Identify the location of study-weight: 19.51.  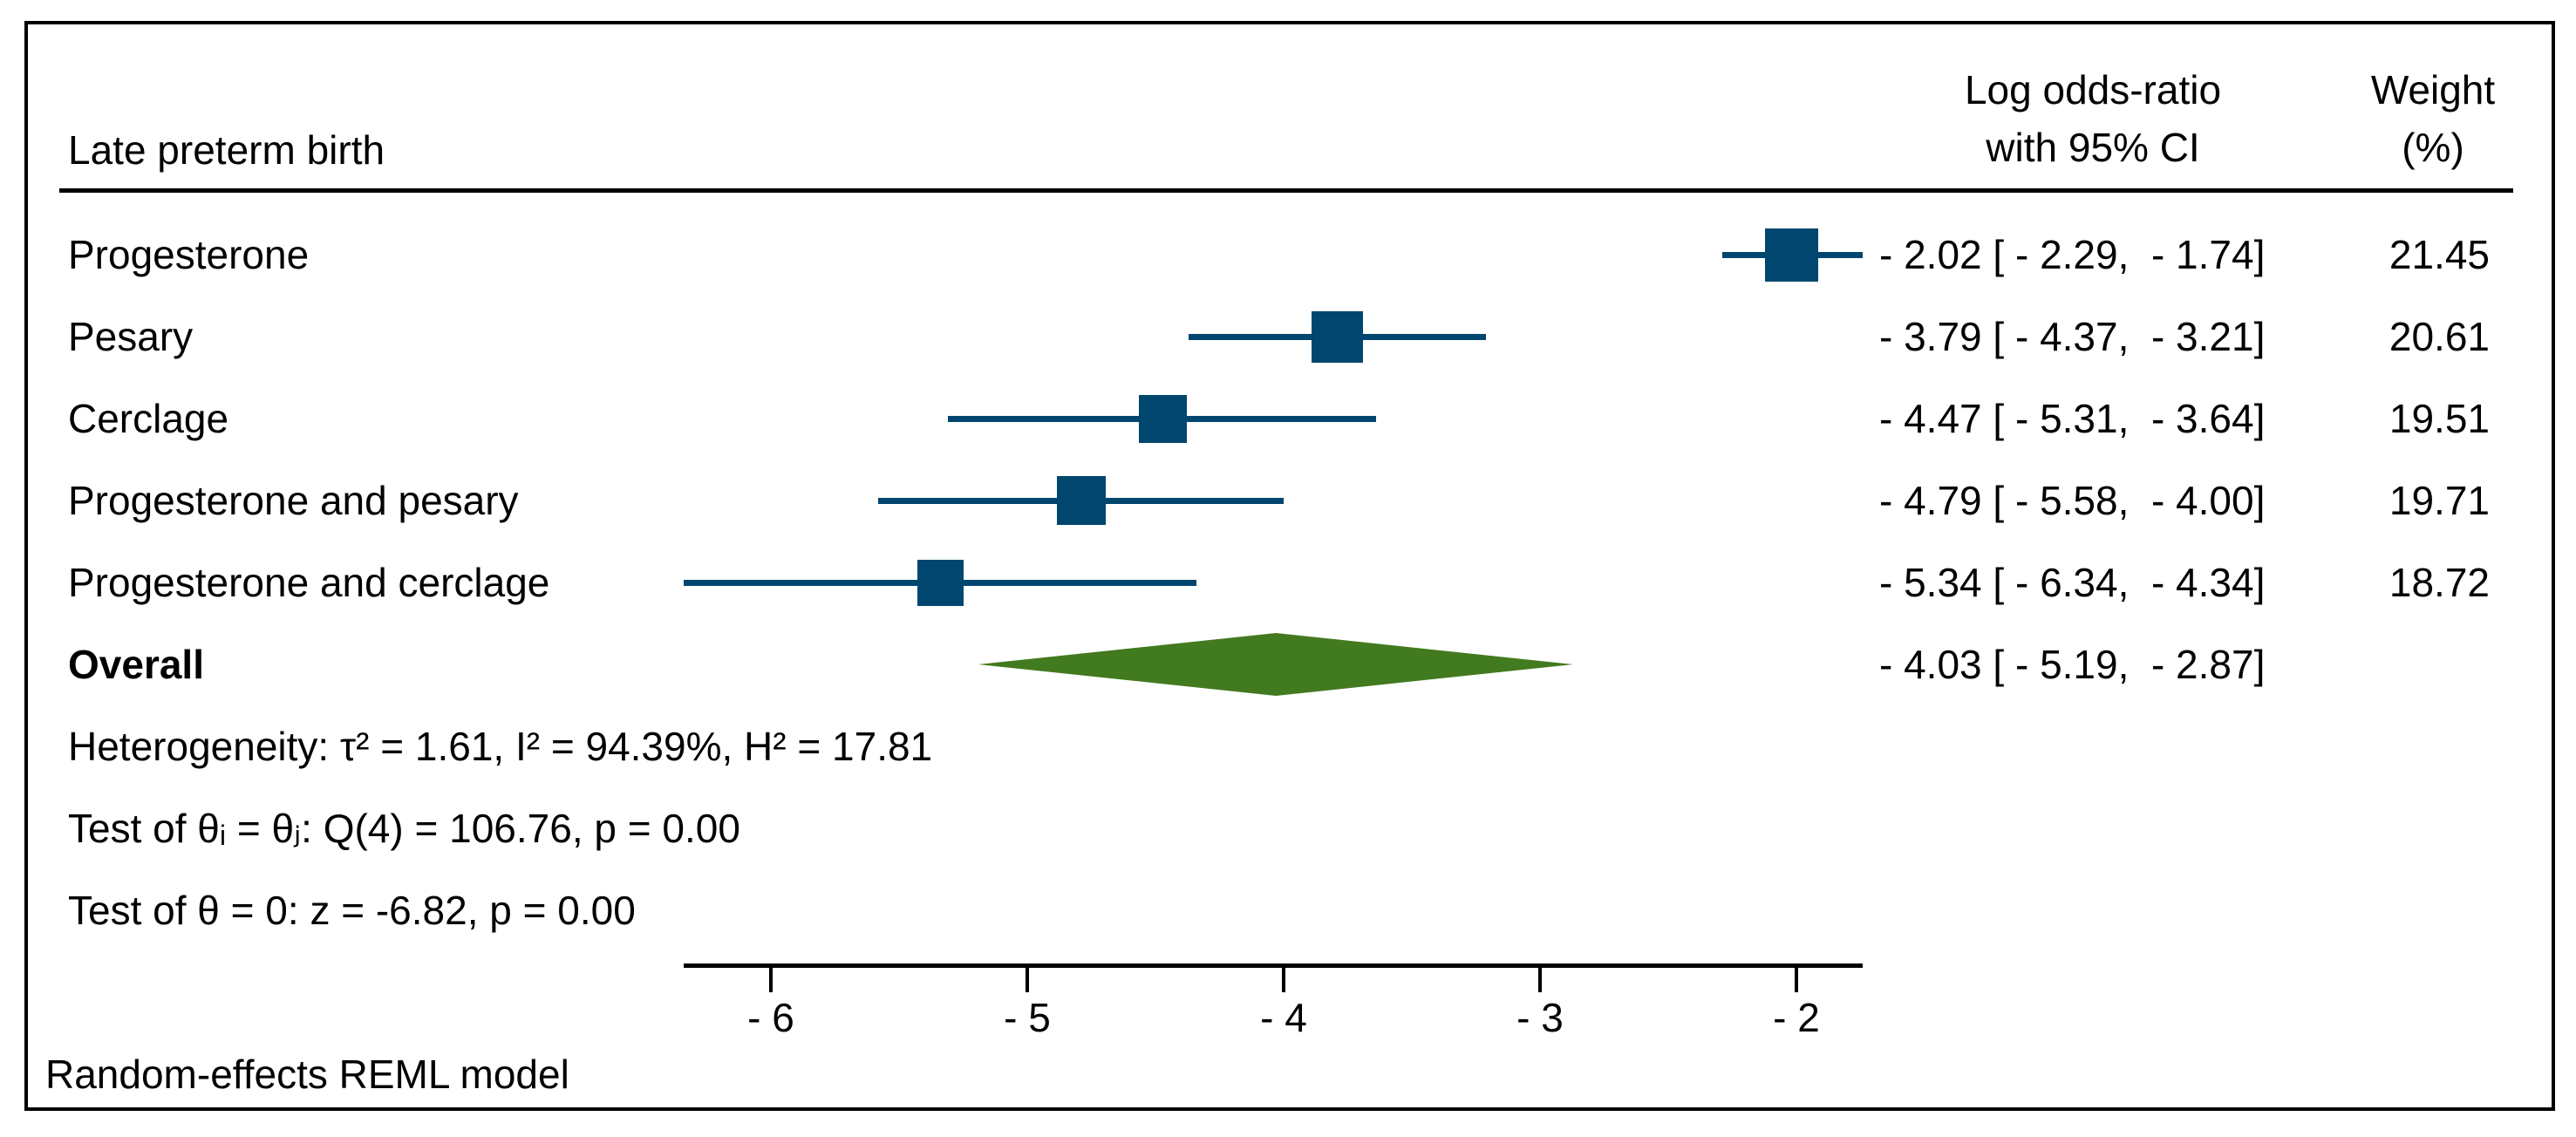
(2440, 418).